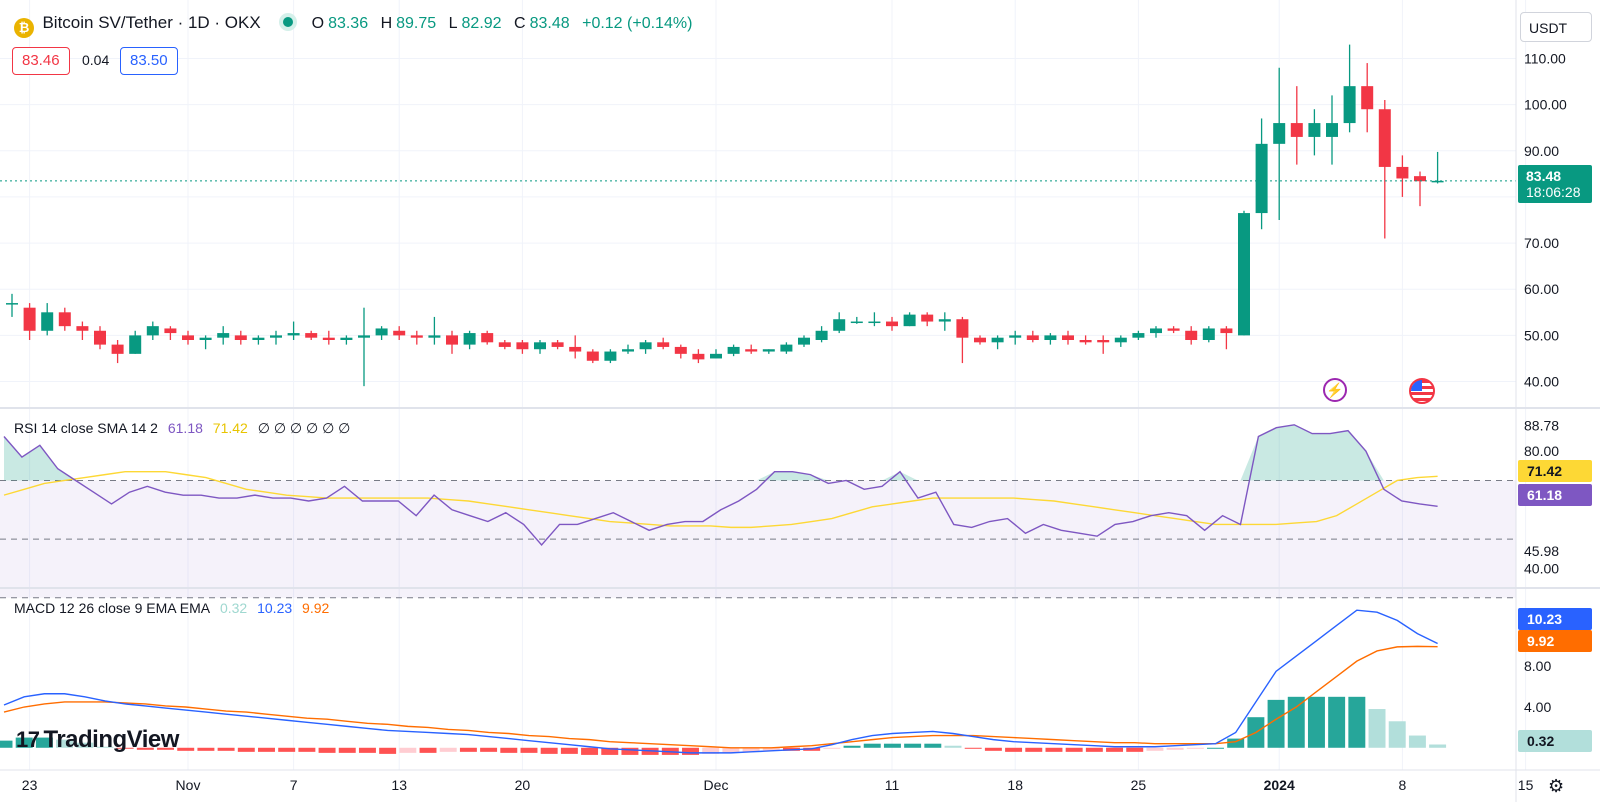  What do you see at coordinates (1541, 551) in the screenshot?
I see `rsi-tick-label: 45.98` at bounding box center [1541, 551].